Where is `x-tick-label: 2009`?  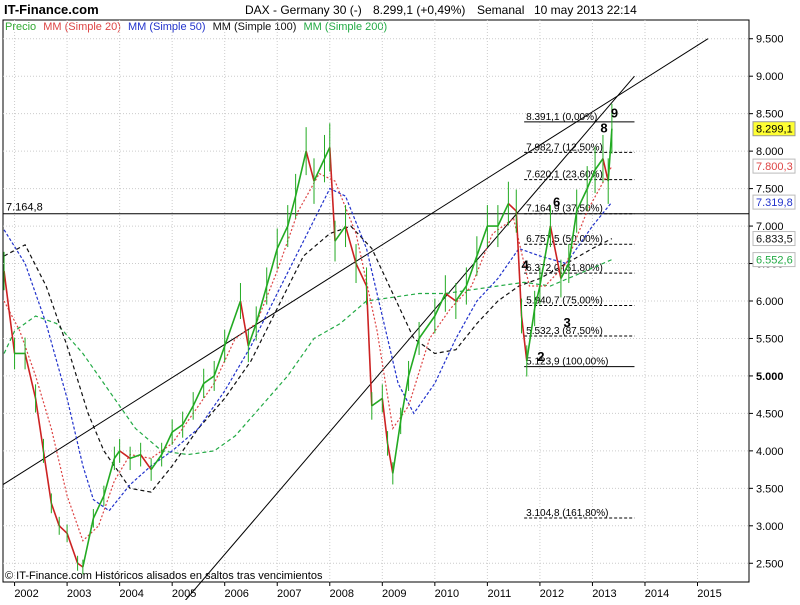
x-tick-label: 2009 is located at coordinates (394, 594).